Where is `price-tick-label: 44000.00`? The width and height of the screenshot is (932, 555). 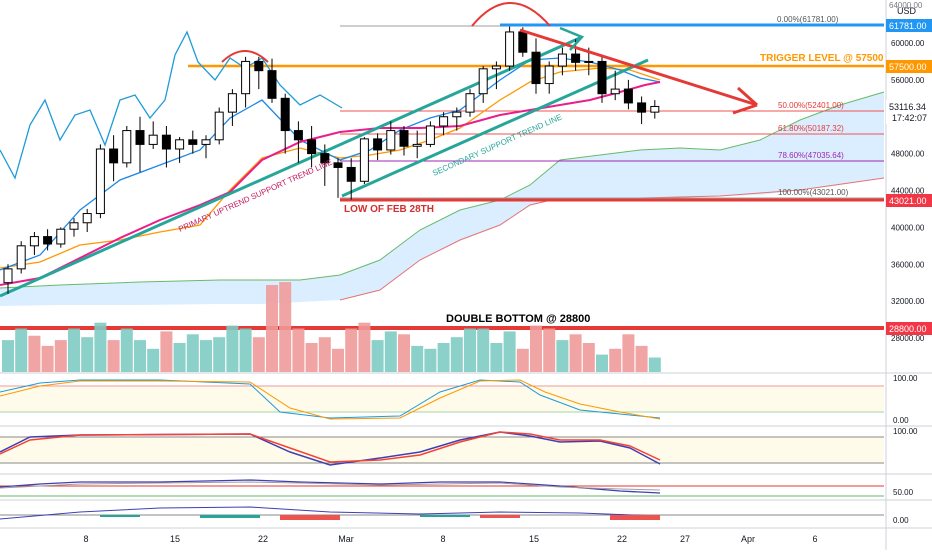
price-tick-label: 44000.00 is located at coordinates (908, 191).